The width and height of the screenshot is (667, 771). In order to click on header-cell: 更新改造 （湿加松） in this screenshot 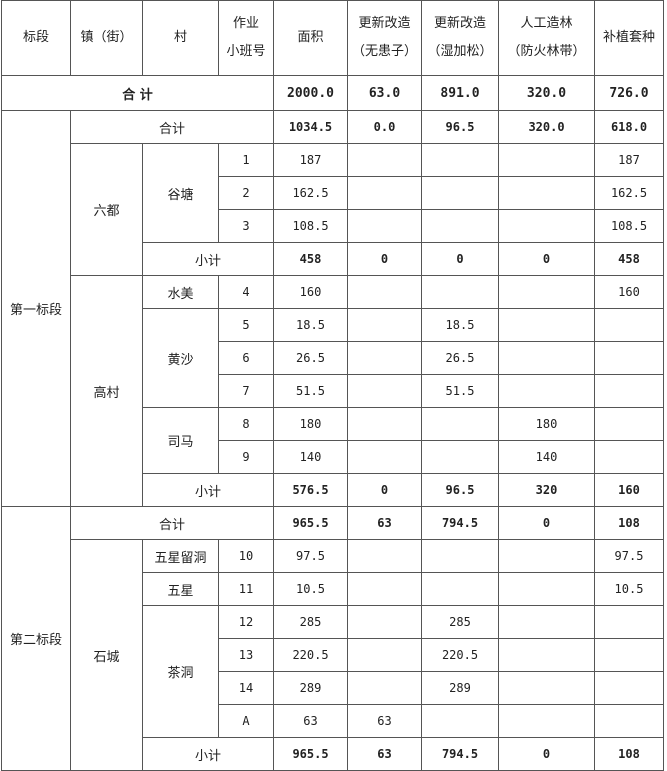, I will do `click(460, 38)`.